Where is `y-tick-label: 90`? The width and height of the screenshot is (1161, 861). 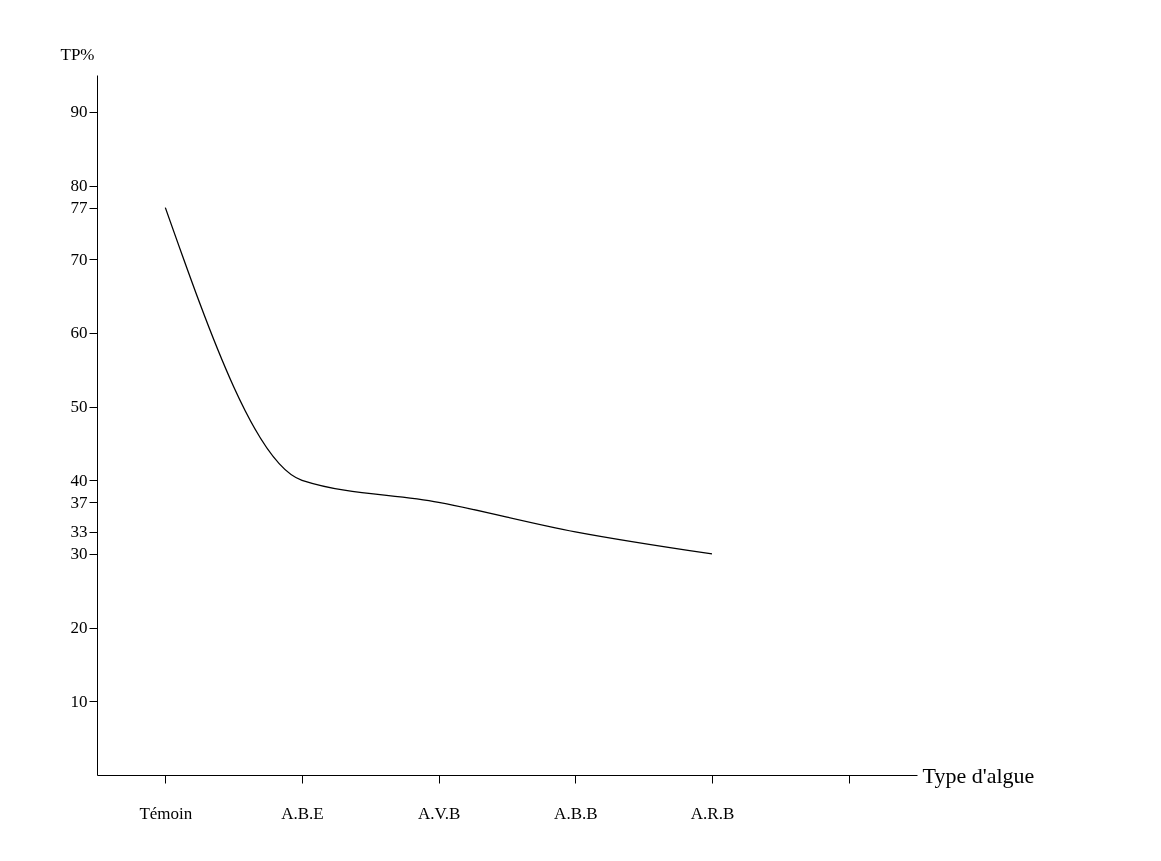 y-tick-label: 90 is located at coordinates (79, 112).